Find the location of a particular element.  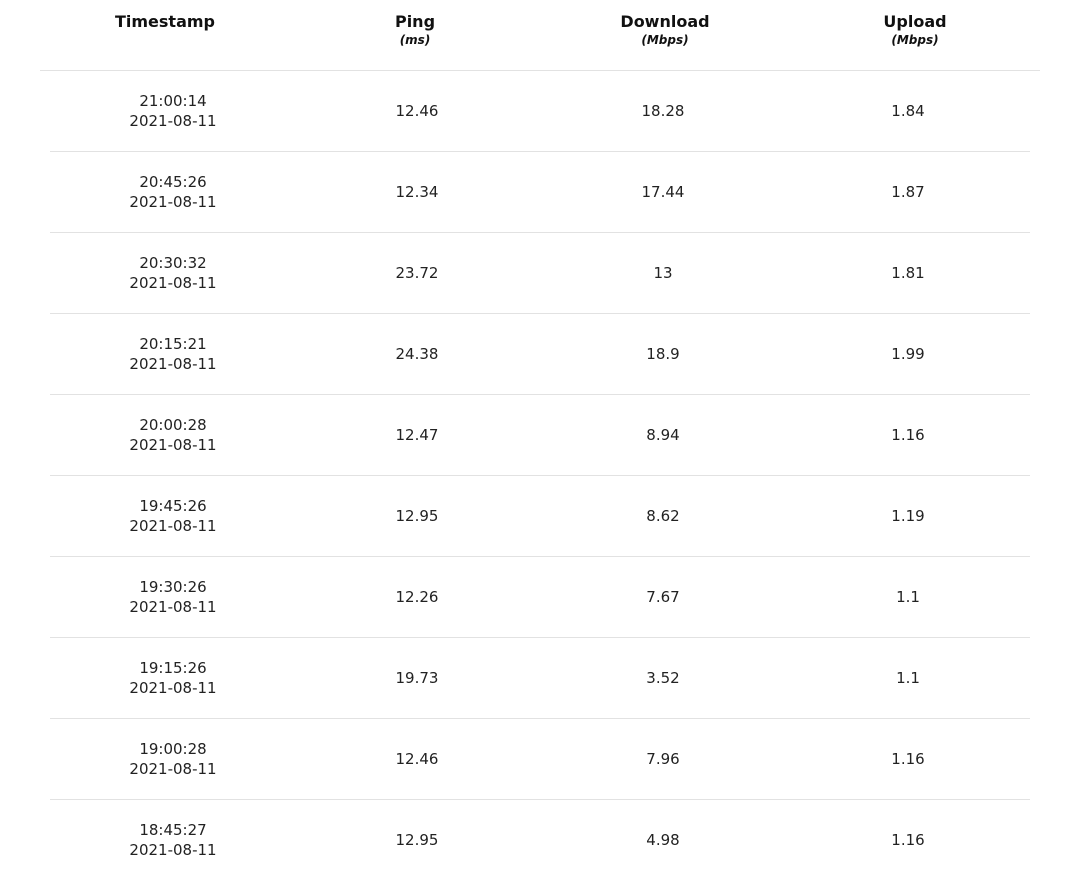

header-ping: Ping (ms) is located at coordinates (415, 30).